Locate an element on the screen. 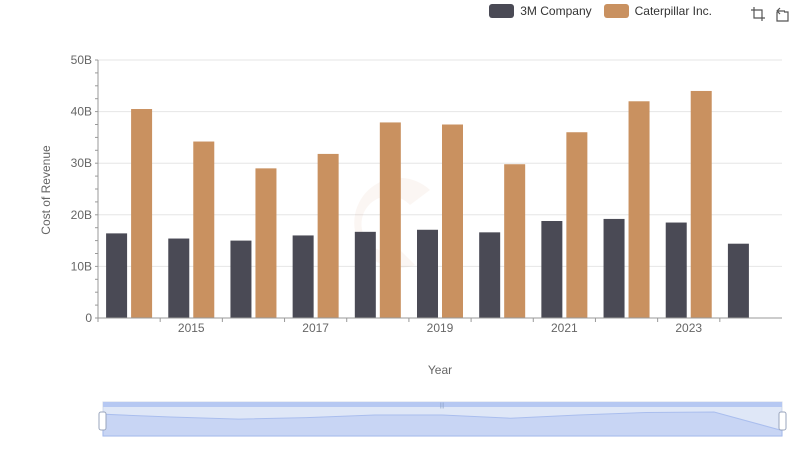 Image resolution: width=800 pixels, height=461 pixels. zoom-reset-icon is located at coordinates (782, 14).